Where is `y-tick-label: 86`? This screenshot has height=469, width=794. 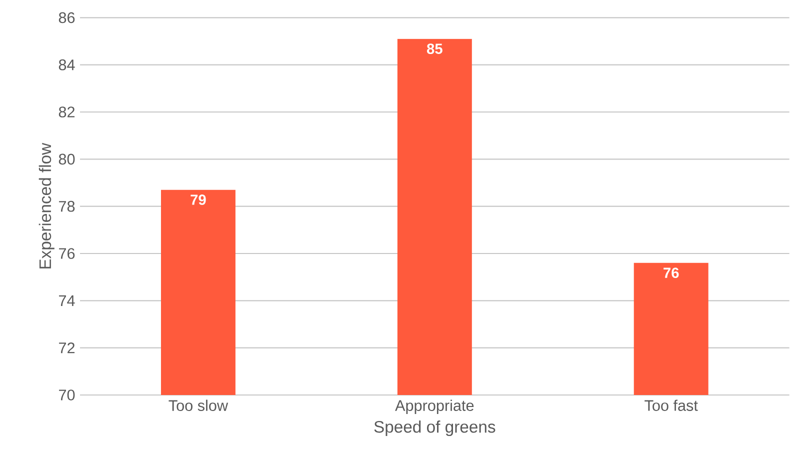 y-tick-label: 86 is located at coordinates (66, 18).